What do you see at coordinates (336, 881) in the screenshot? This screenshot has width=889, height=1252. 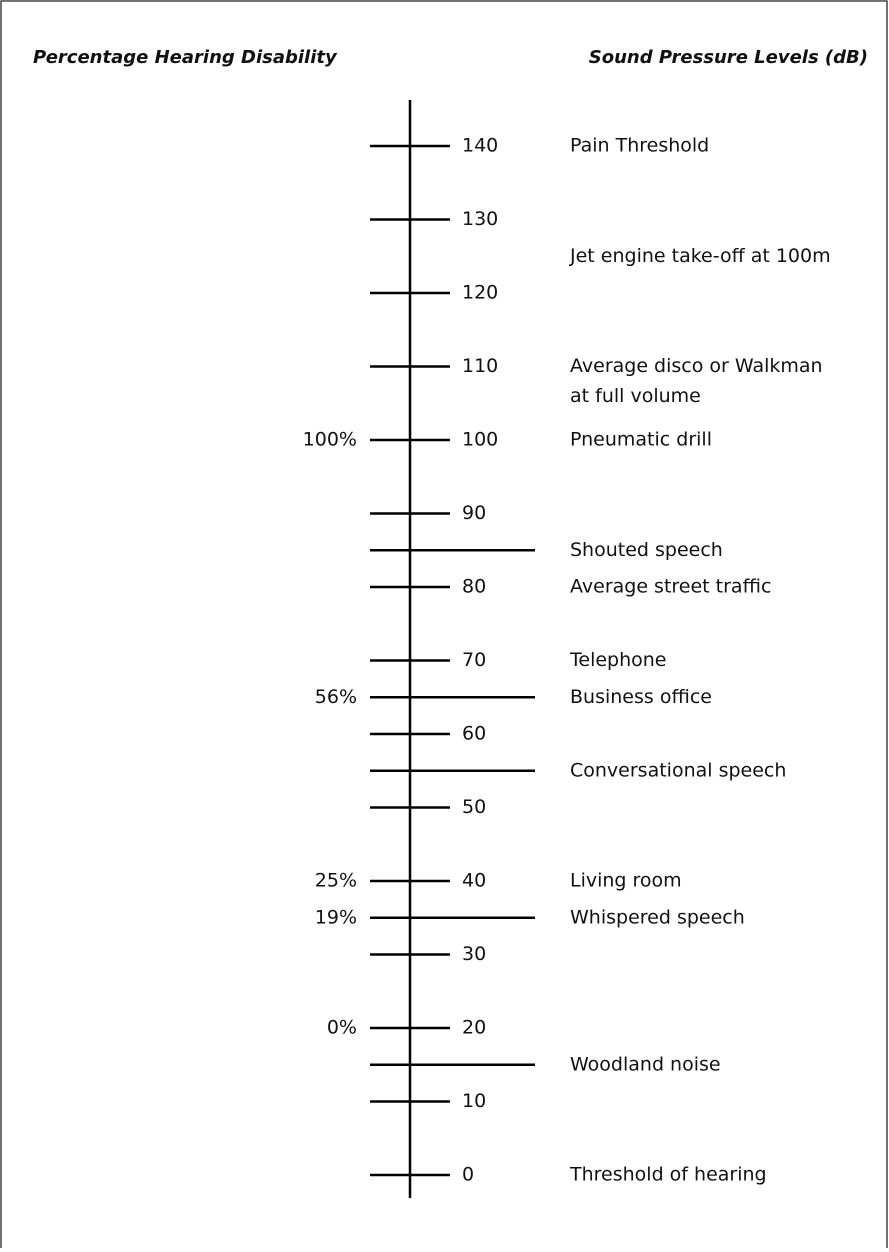 I see `disability-label: 25%` at bounding box center [336, 881].